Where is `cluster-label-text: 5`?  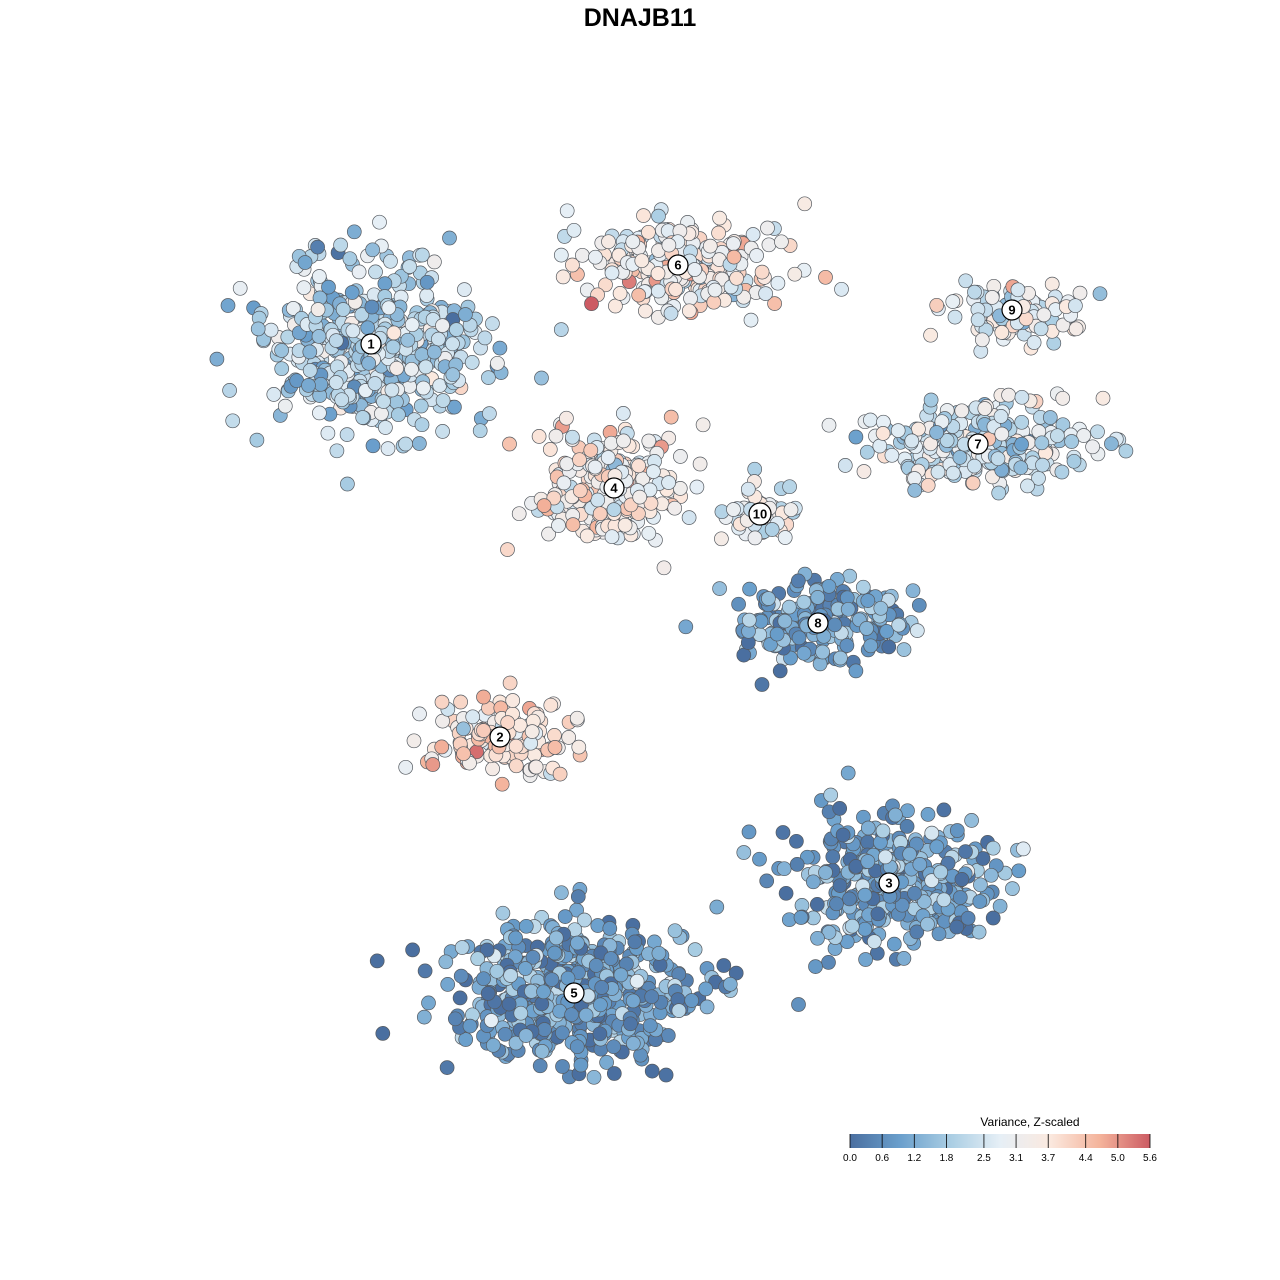
cluster-label-text: 5 is located at coordinates (573, 993).